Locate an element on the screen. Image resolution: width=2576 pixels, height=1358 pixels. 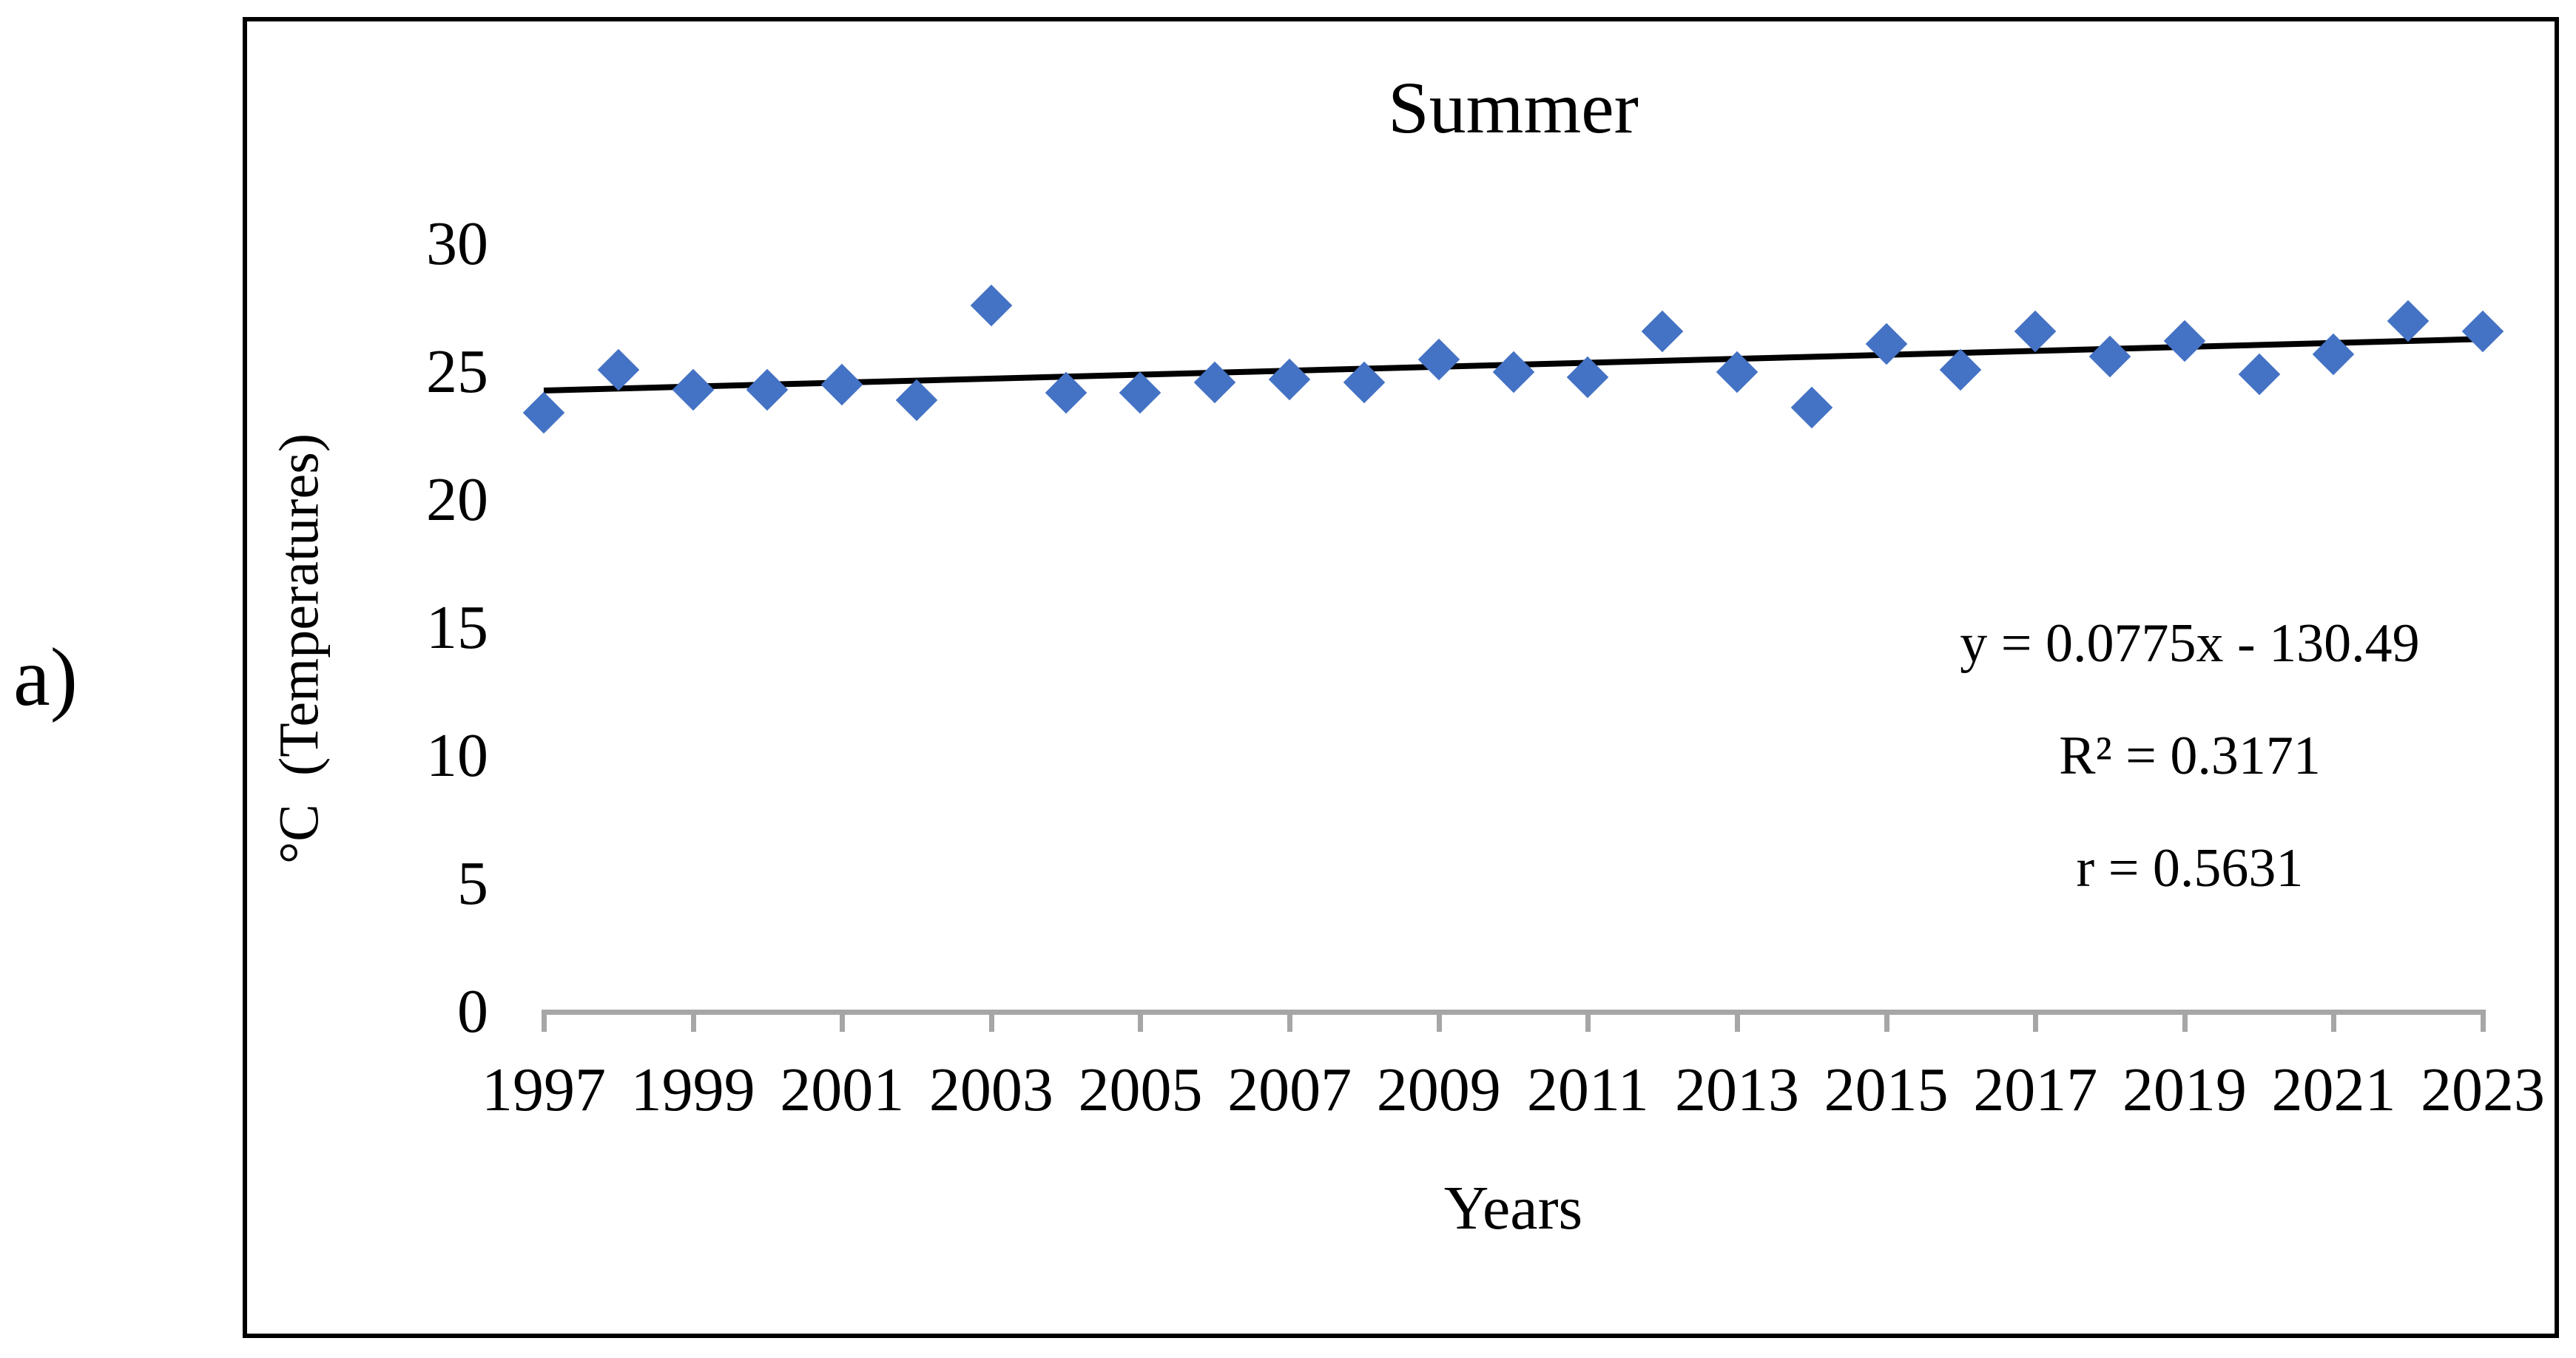
trendline-equation: y = 0.0775x - 130.49 is located at coordinates (2190, 643).